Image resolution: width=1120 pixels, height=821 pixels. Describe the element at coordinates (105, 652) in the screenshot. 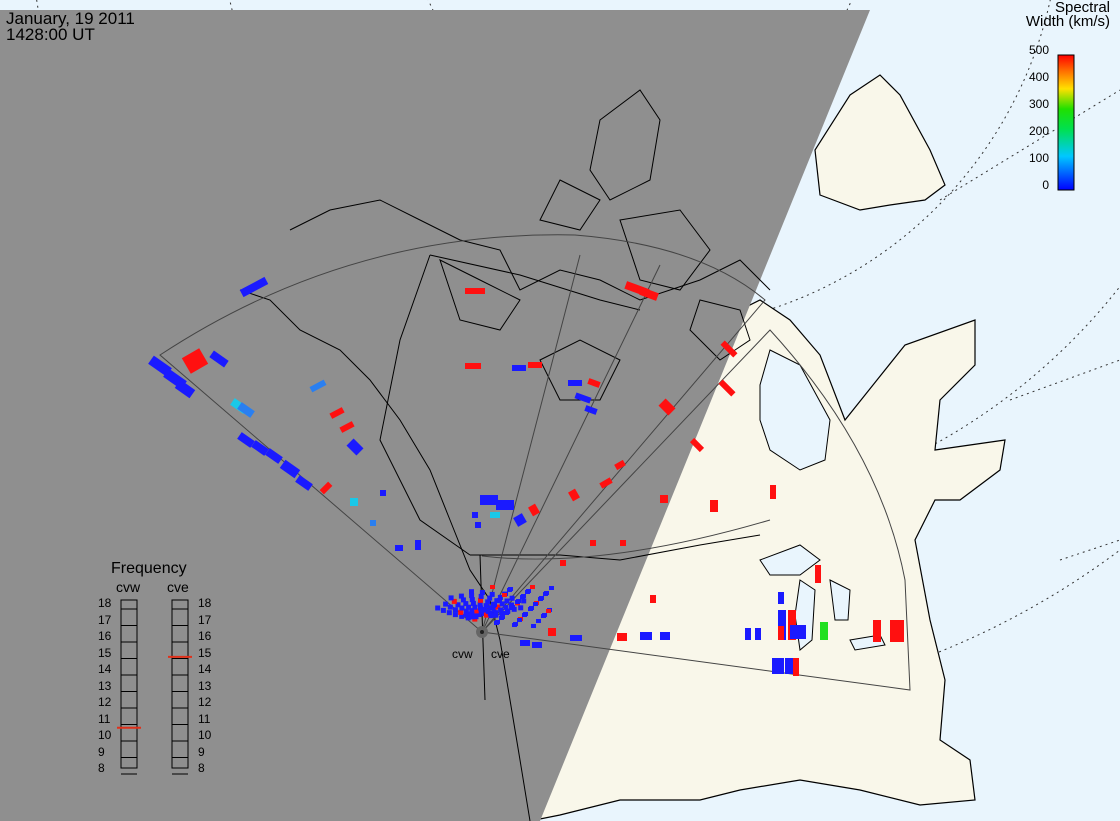

I see `frequency-tick-left: 15` at that location.